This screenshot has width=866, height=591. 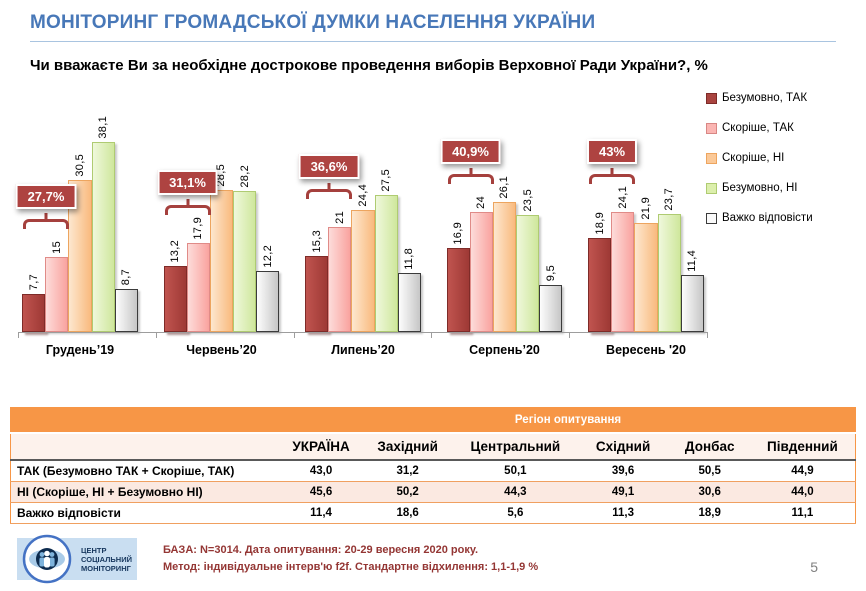 I want to click on category-label: Липень’20, so click(x=363, y=350).